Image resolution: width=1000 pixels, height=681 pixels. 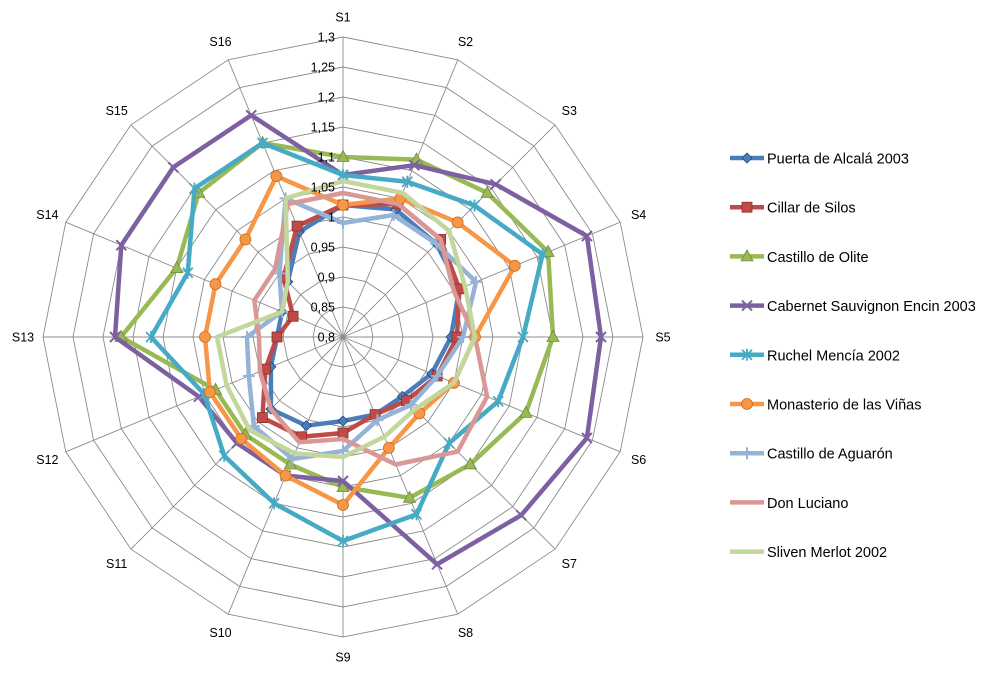 I want to click on legend-item: Cillar de Silos, so click(x=793, y=209).